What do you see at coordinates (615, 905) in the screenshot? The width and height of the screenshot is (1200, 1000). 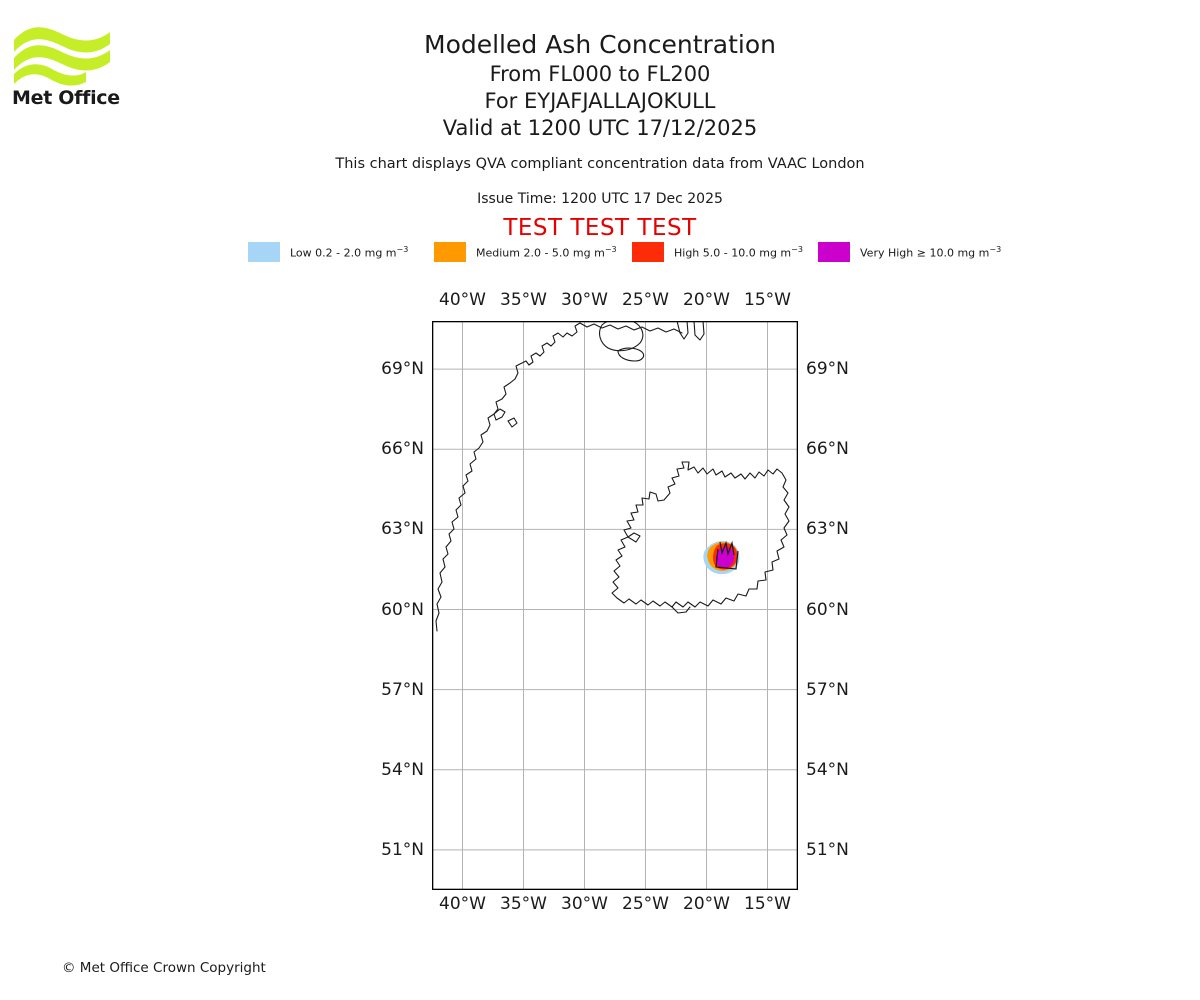 I see `longitude-axis-bottom: 40°W 35°W 30°W 25°W 20°W 15°W` at bounding box center [615, 905].